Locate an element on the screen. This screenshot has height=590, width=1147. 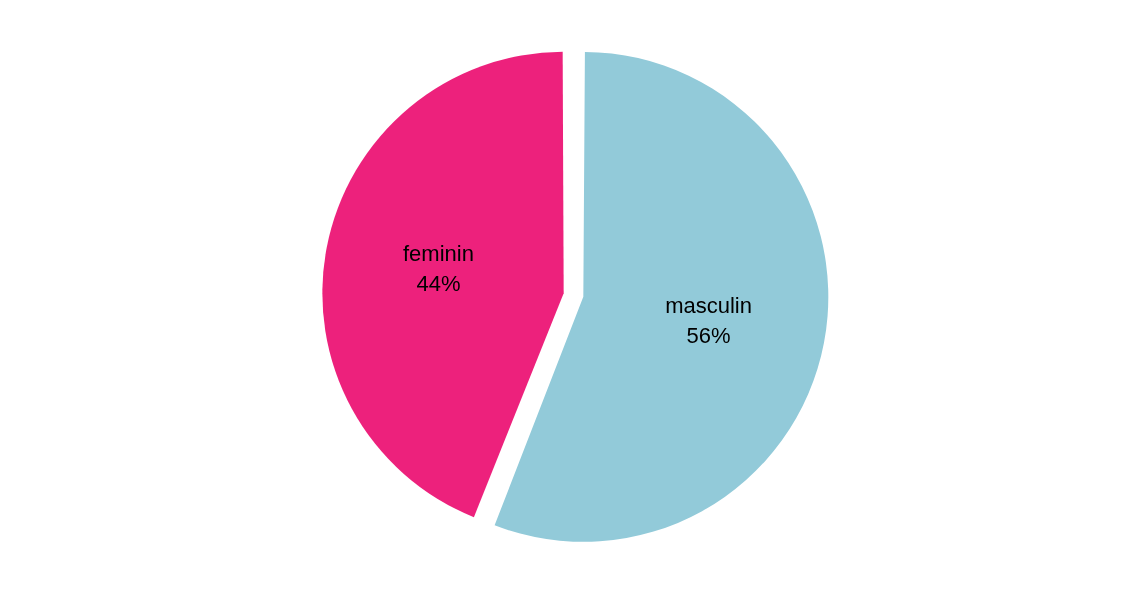
data-label: 56% is located at coordinates (708, 335).